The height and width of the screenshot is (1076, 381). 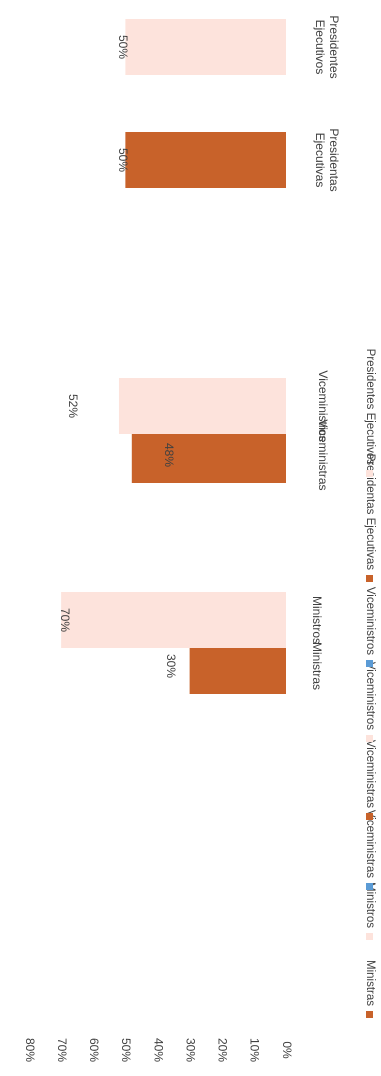 I want to click on bar-viceministros, so click(x=202, y=406).